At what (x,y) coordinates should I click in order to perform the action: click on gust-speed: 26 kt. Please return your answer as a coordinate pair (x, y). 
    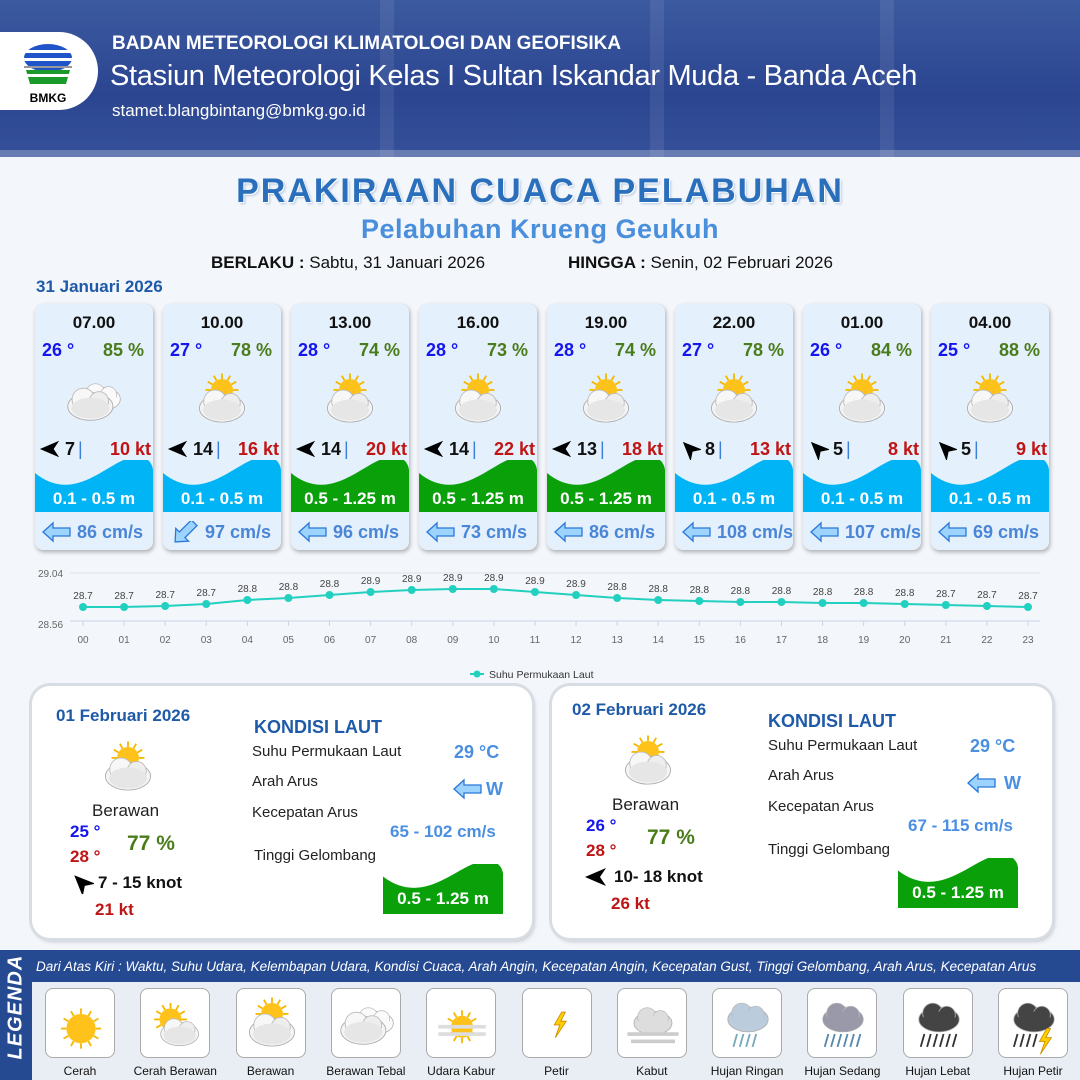
    Looking at the image, I should click on (630, 903).